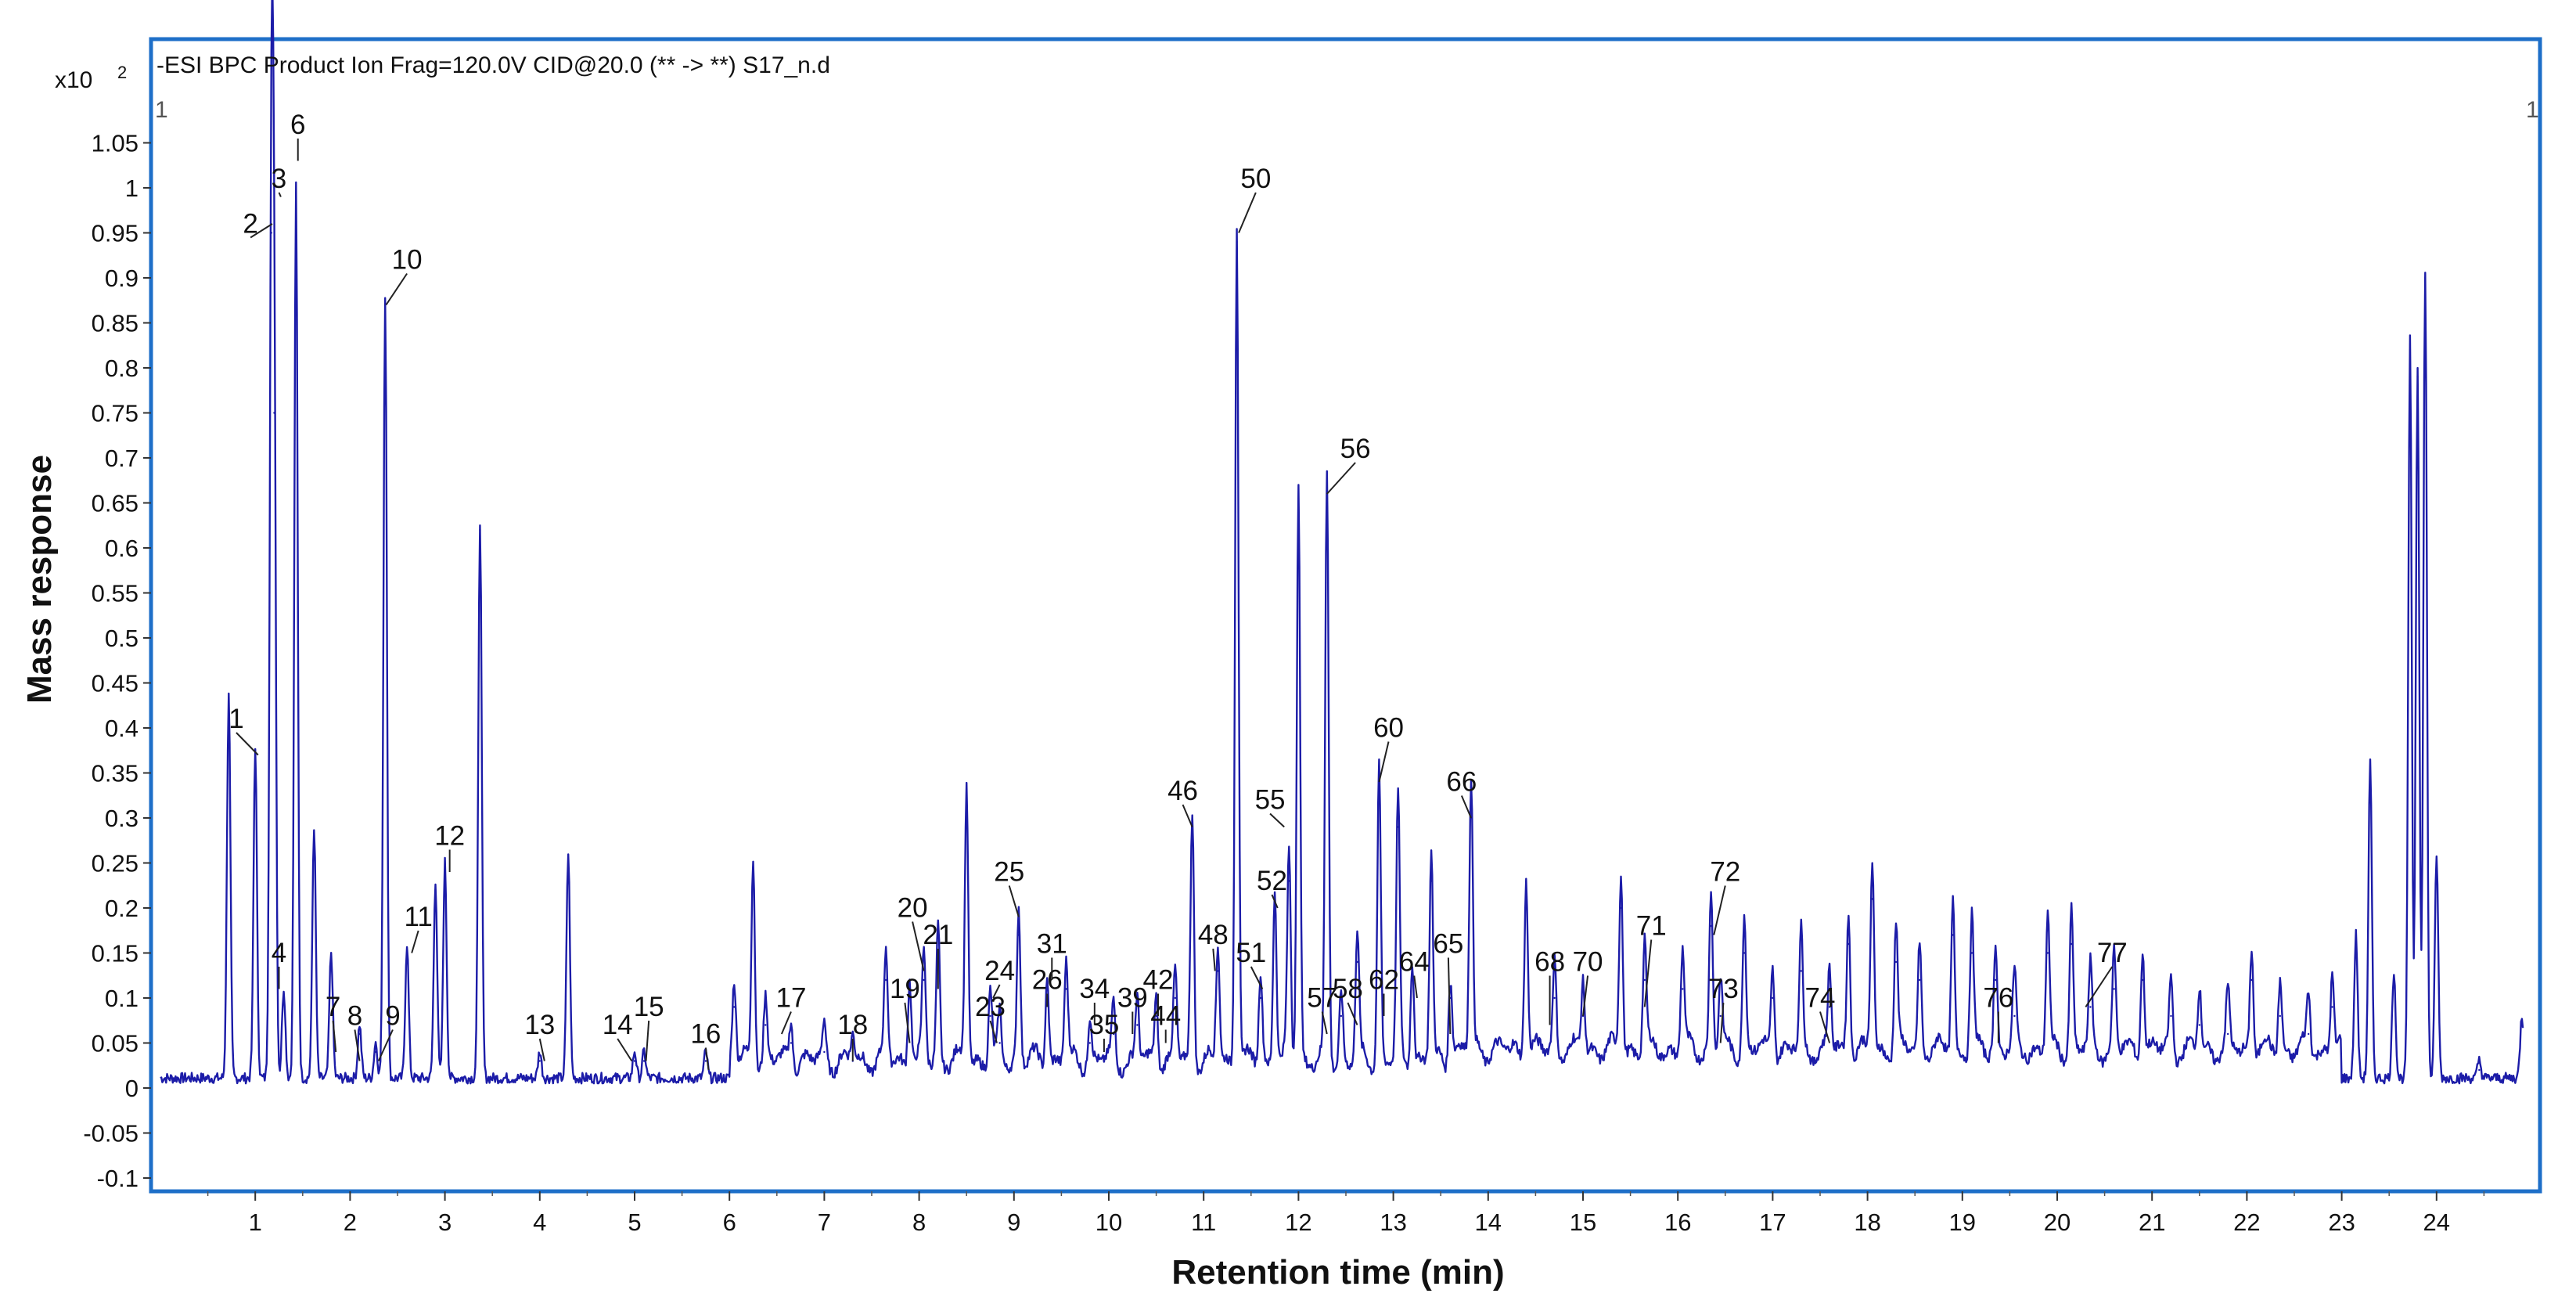 This screenshot has height=1315, width=2576. What do you see at coordinates (449, 837) in the screenshot?
I see `peak-label: 12` at bounding box center [449, 837].